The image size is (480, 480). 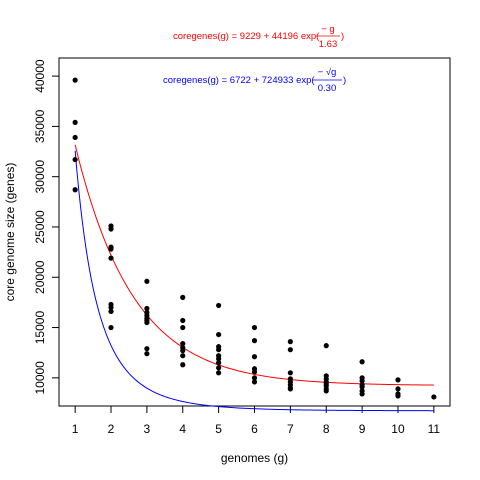 I want to click on red-equation-denominator: 1.63, so click(x=328, y=44).